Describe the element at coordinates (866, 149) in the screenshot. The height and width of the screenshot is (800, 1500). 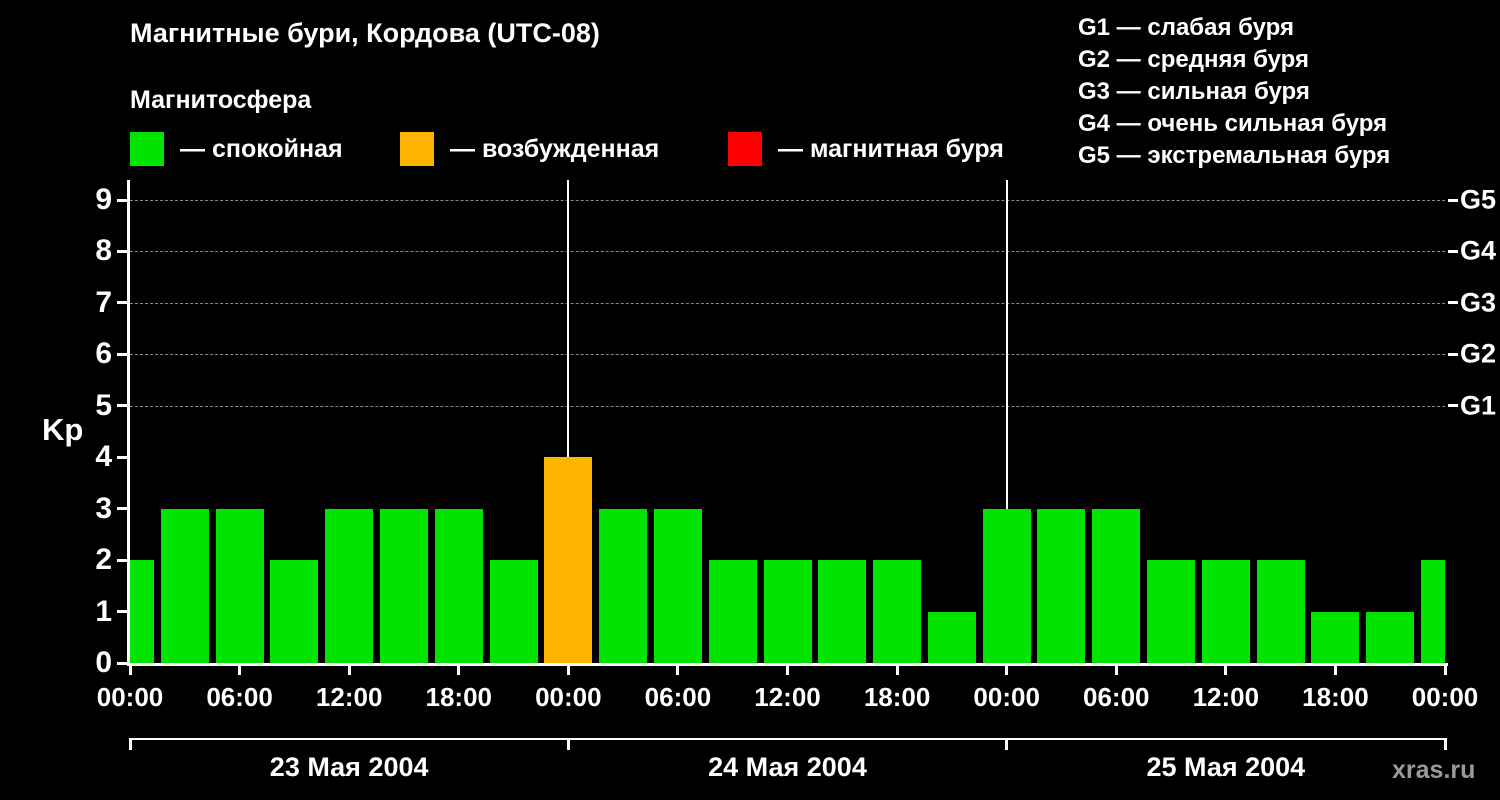
I see `legend-item-storm: — магнитная буря` at that location.